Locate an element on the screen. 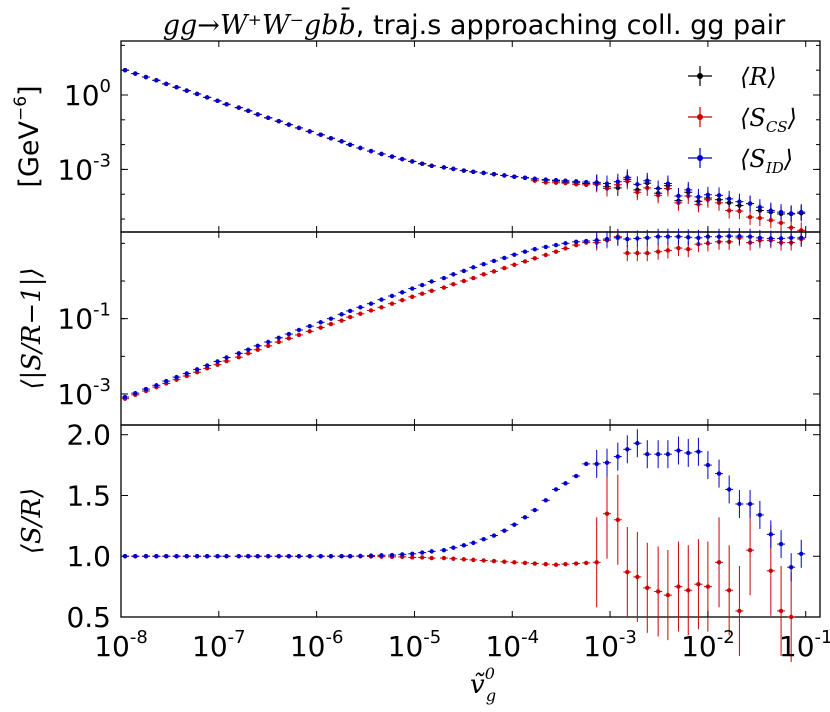 The width and height of the screenshot is (830, 712). y-tick-base: 2.0 is located at coordinates (88, 435).